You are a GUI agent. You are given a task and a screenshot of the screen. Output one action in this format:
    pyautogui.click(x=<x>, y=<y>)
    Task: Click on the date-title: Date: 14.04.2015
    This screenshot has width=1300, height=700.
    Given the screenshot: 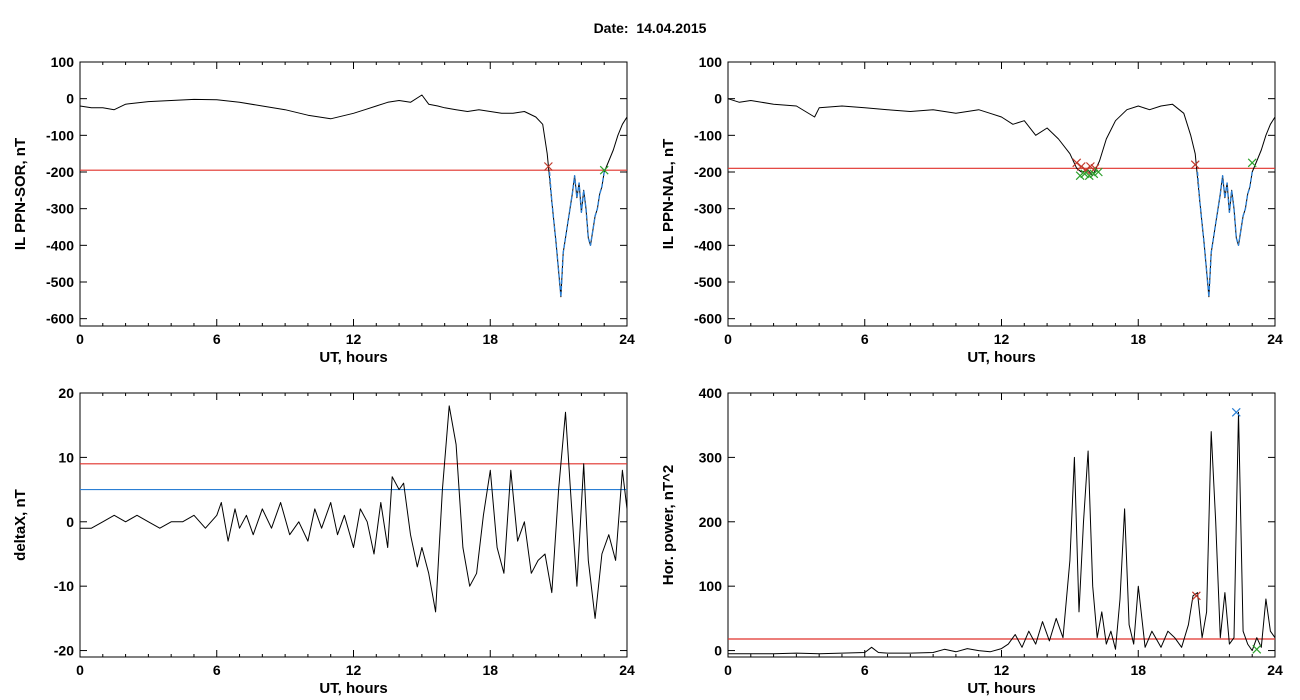 What is the action you would take?
    pyautogui.click(x=650, y=28)
    